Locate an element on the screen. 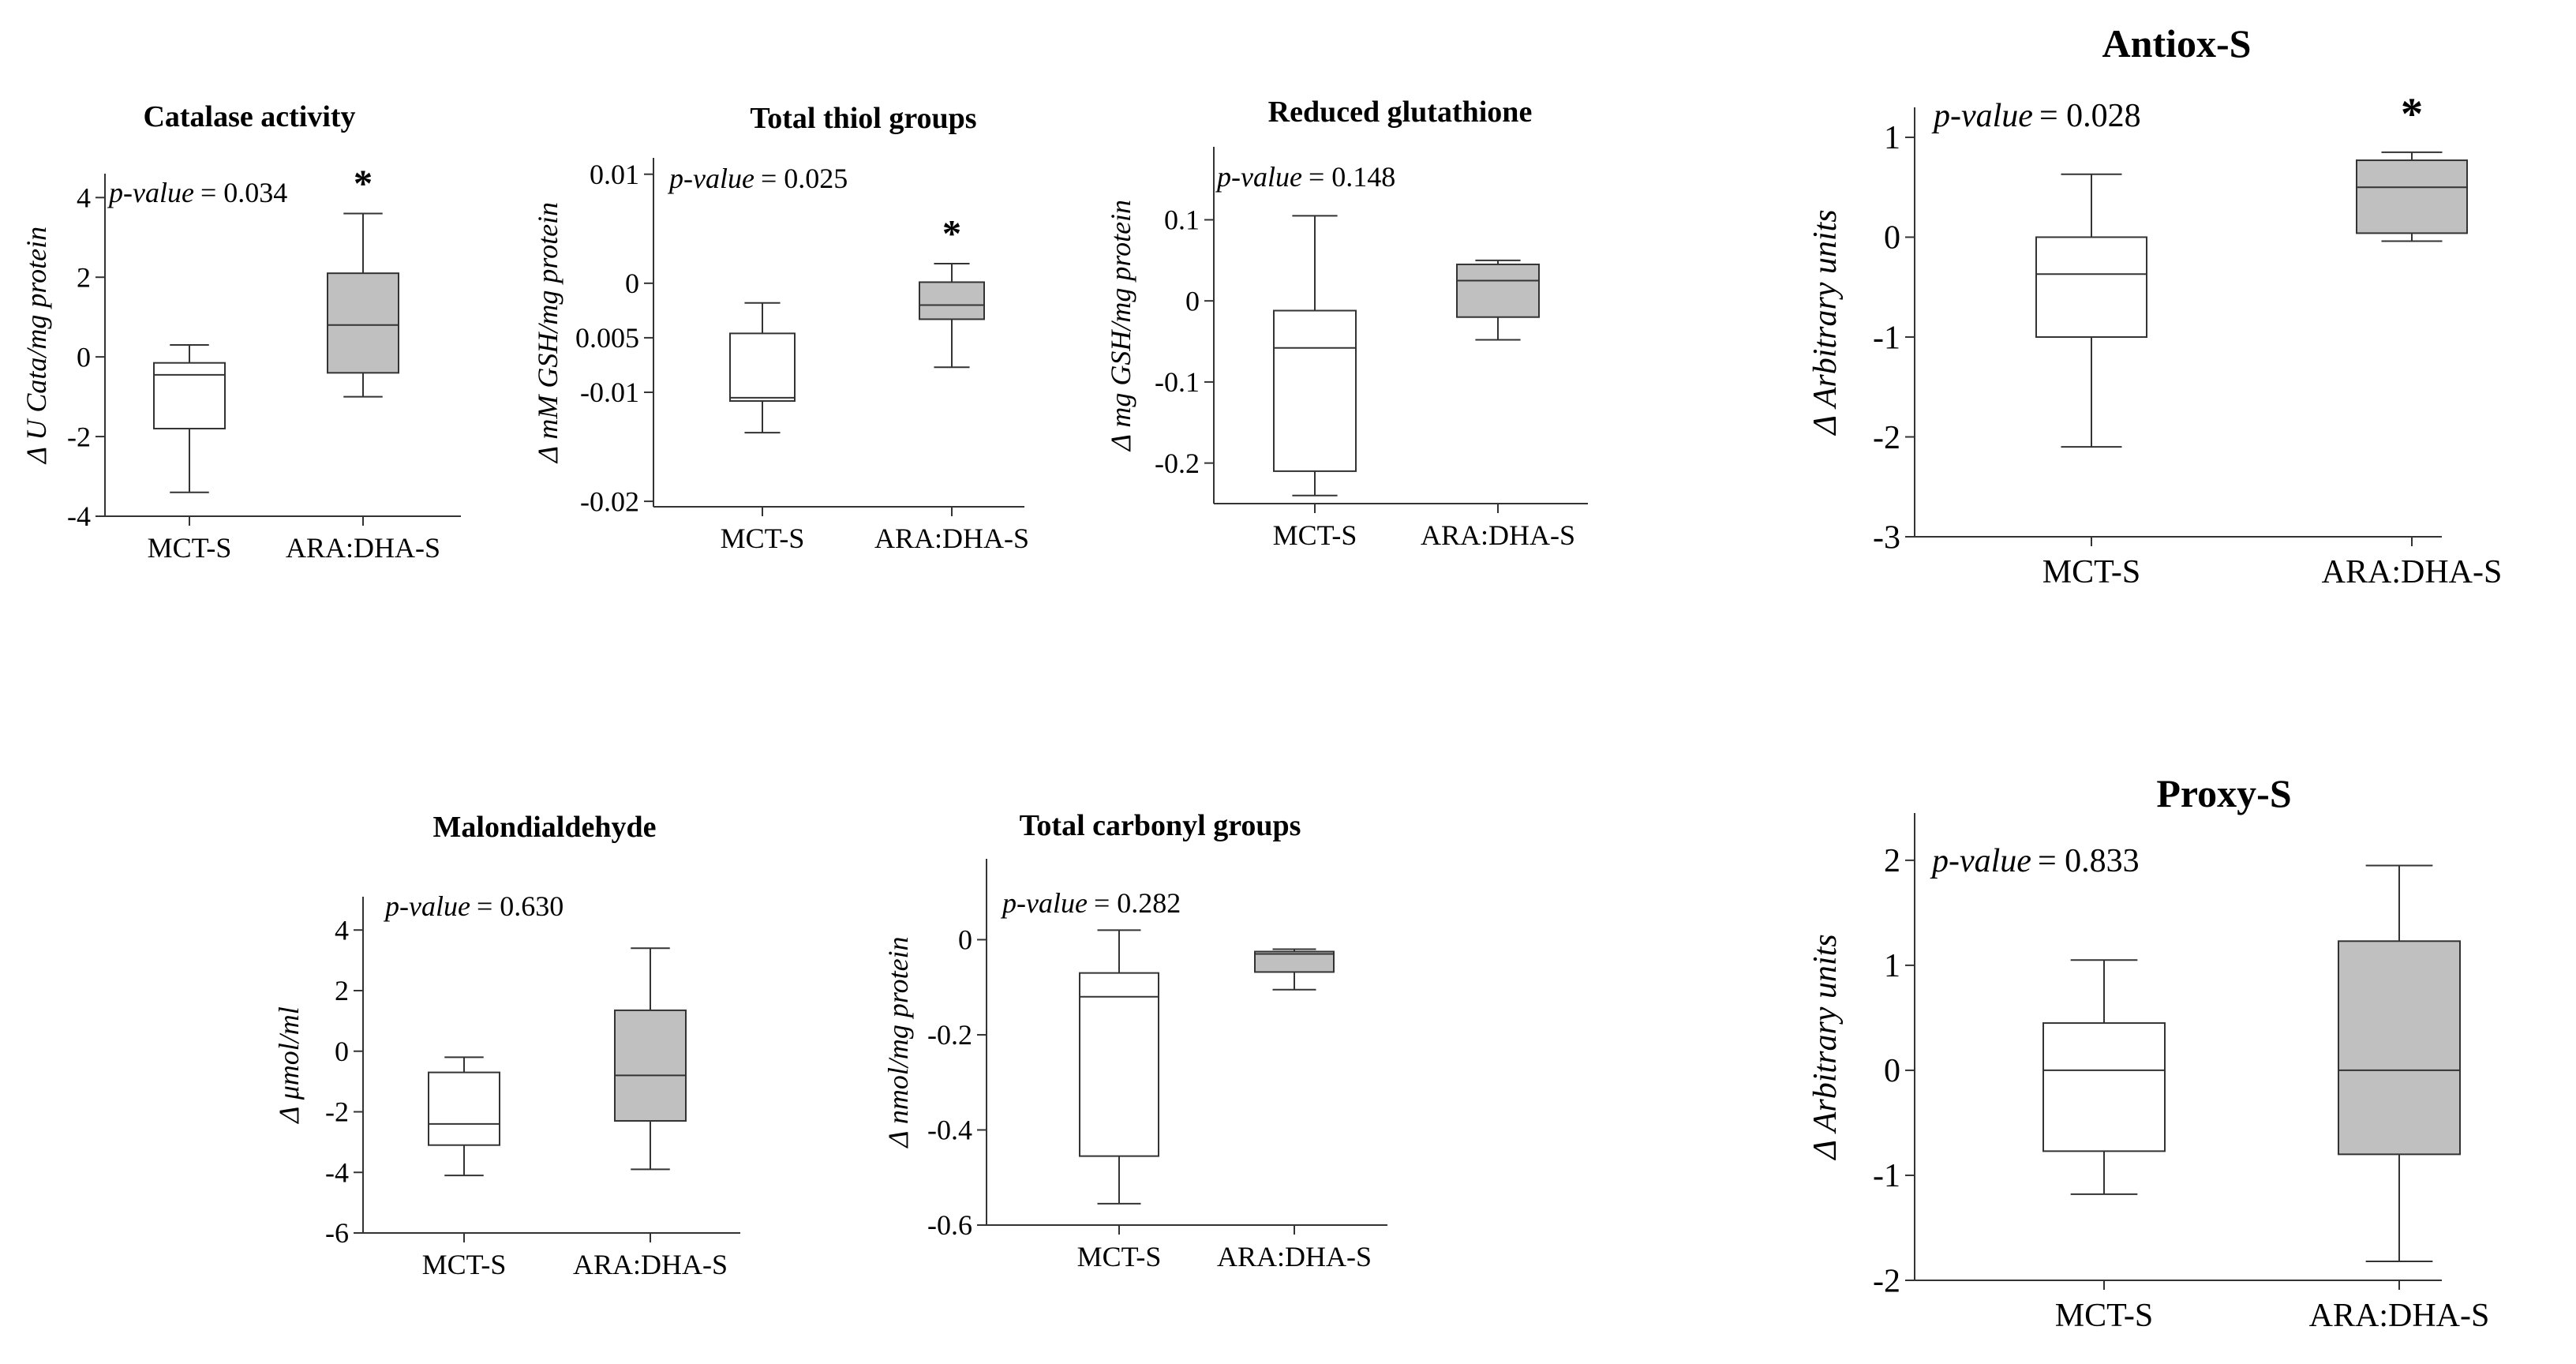  y-tick-label: -0.01 is located at coordinates (609, 392).